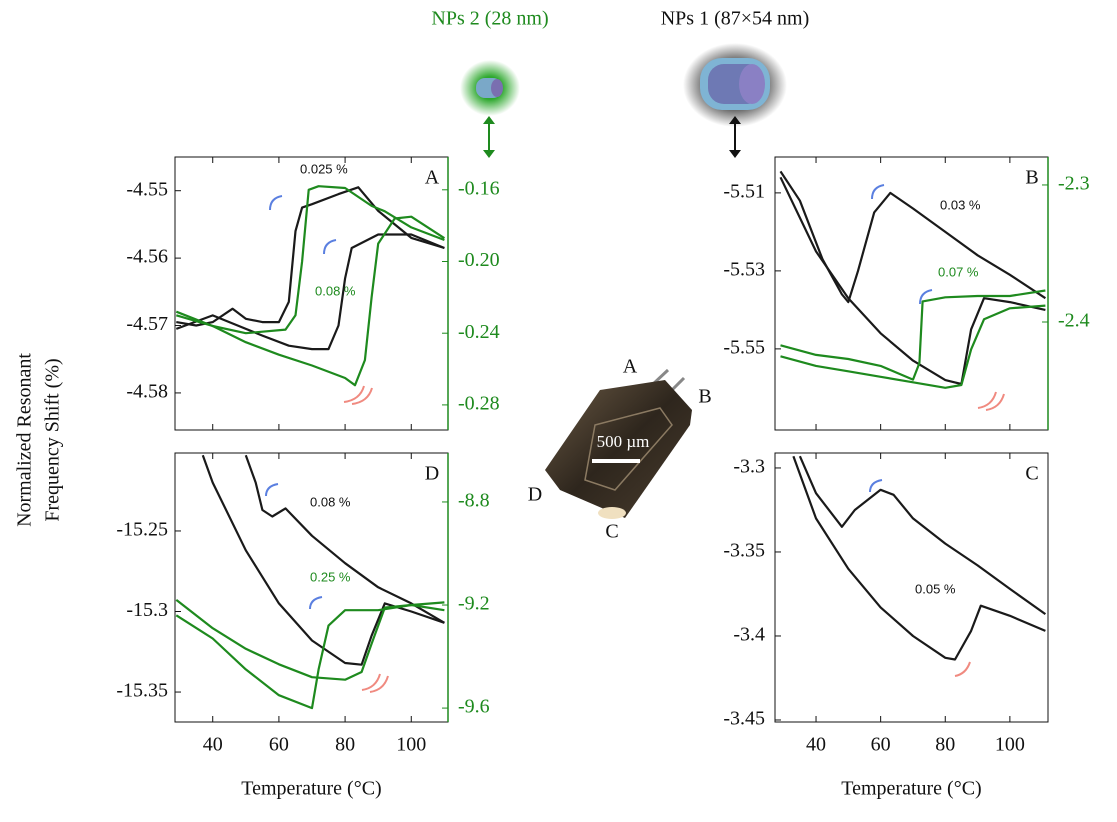  I want to click on y-tick-label: -15.3, so click(147, 610).